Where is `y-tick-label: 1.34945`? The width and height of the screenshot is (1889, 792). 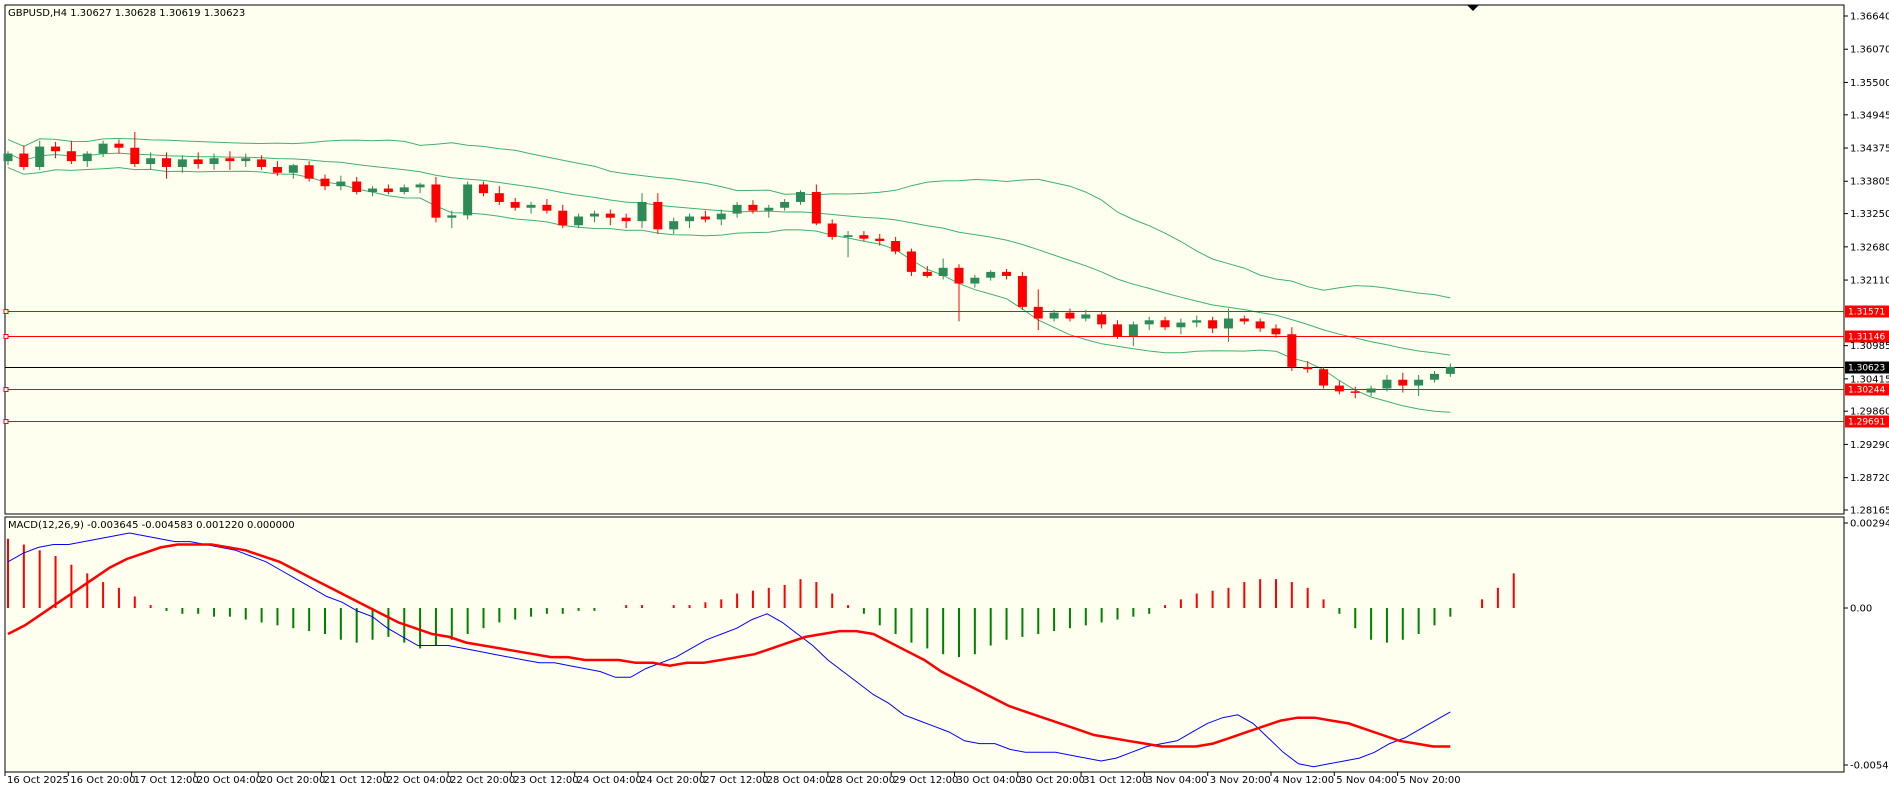
y-tick-label: 1.34945 is located at coordinates (1869, 115).